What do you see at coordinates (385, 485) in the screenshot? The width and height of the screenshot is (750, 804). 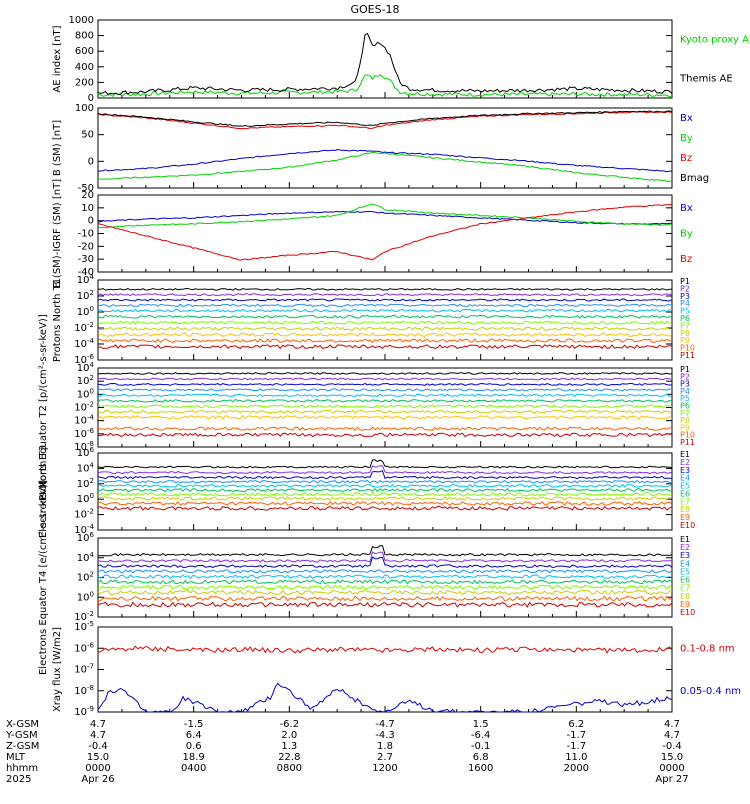 I see `series-line-E5` at bounding box center [385, 485].